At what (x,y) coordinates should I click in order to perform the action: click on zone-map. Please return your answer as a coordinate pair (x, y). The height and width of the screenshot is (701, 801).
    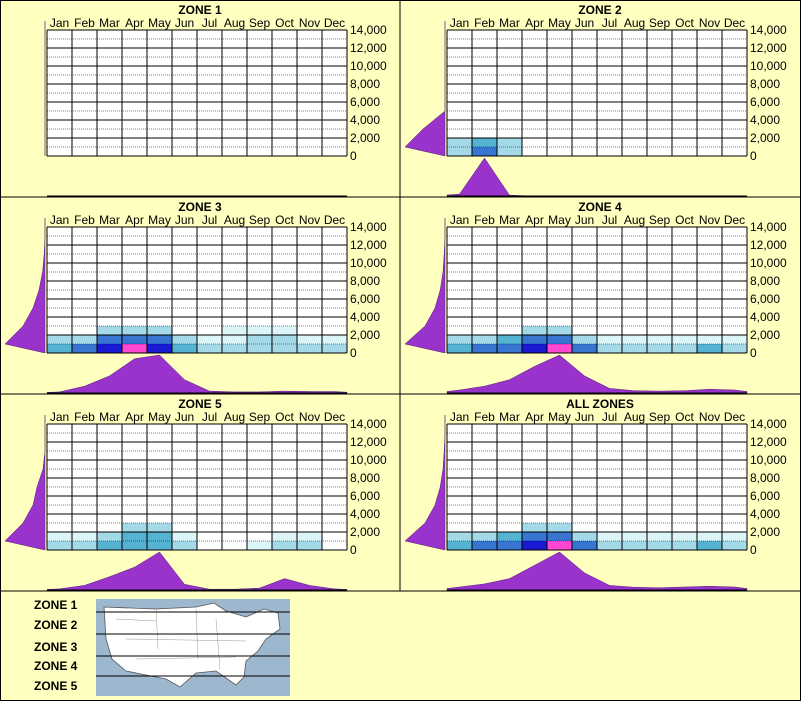
    Looking at the image, I should click on (193, 647).